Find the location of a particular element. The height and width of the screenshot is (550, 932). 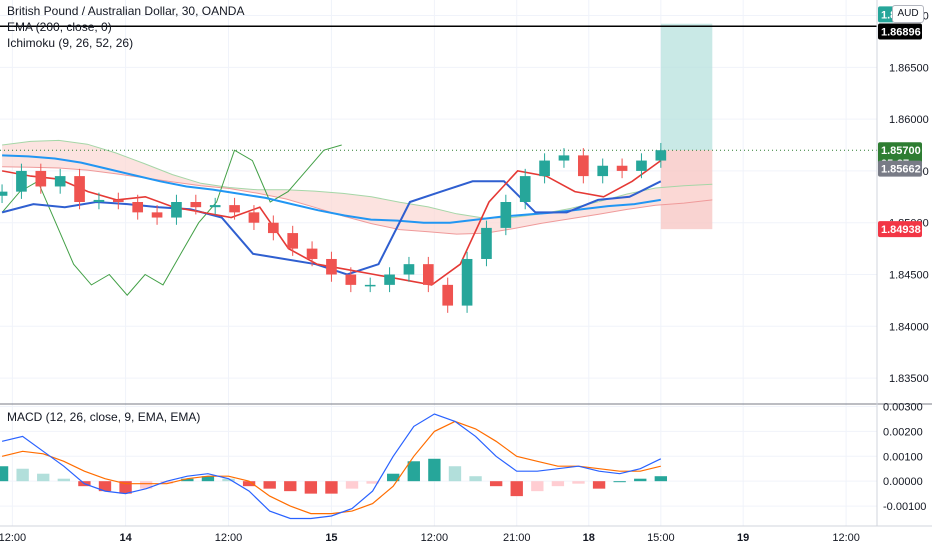

stop-tag-text: 1.84938 is located at coordinates (901, 230).